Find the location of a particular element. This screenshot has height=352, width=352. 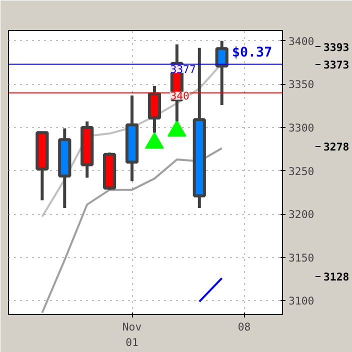

x-tick-label: Nov 01 is located at coordinates (132, 335).